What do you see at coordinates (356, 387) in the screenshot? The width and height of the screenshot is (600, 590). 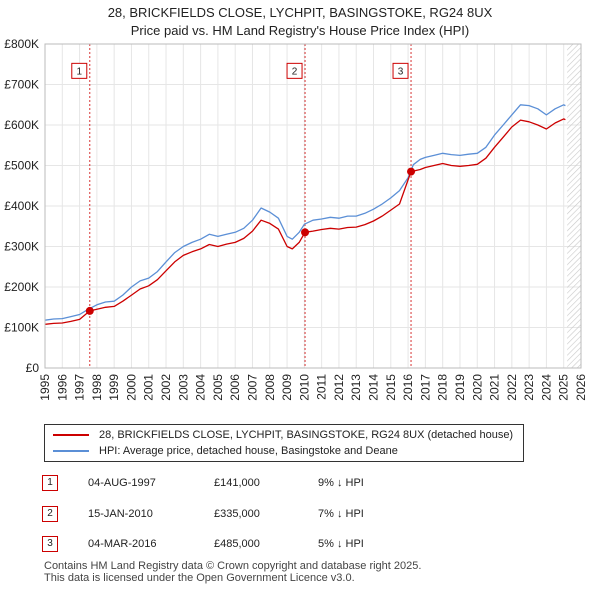 I see `x-tick-label: 2013` at bounding box center [356, 387].